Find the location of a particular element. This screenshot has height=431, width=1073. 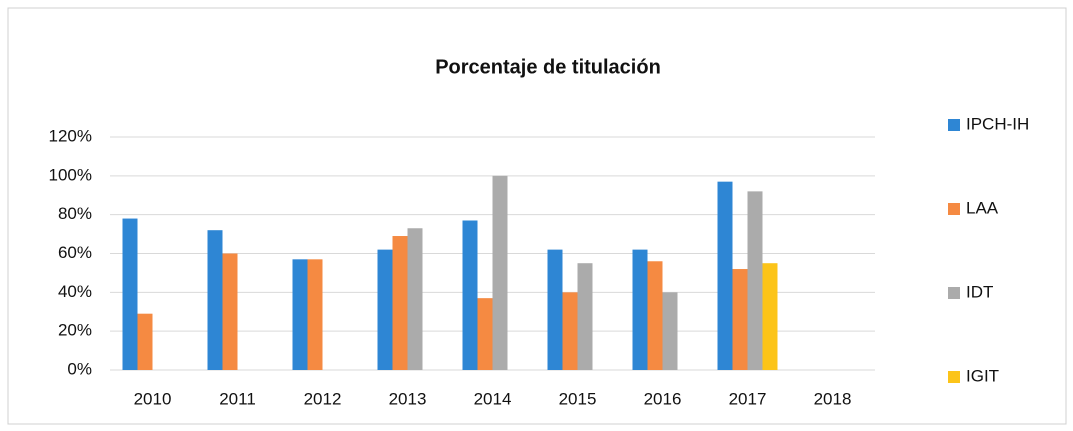

legend-label: IDT is located at coordinates (979, 291).